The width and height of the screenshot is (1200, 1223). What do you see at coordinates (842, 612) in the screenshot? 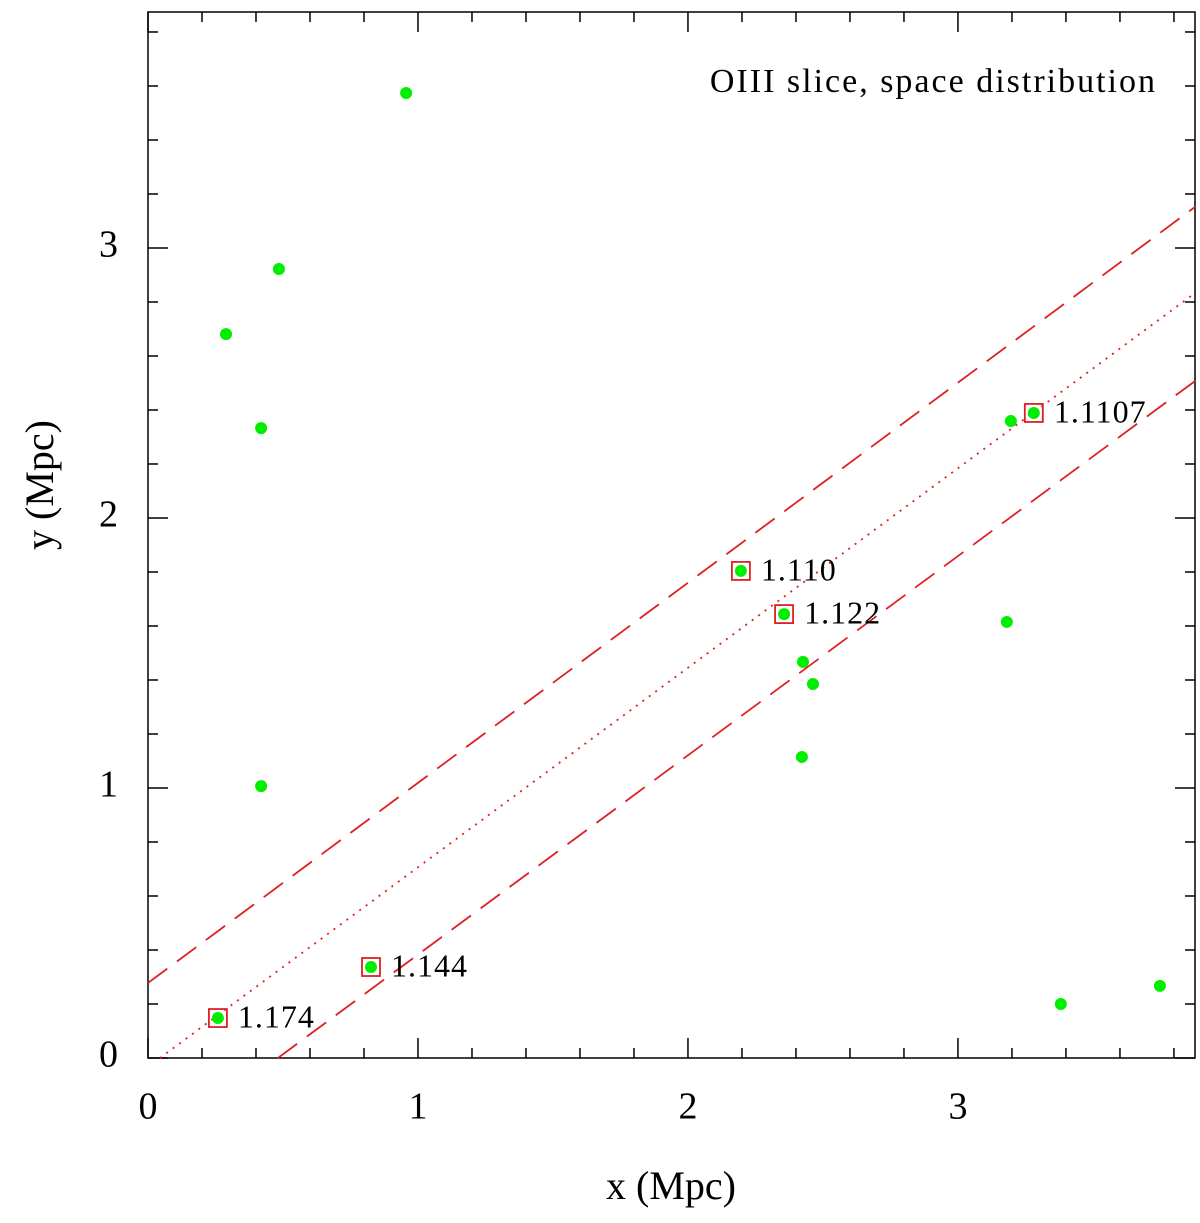
I see `annotation: 1.122` at bounding box center [842, 612].